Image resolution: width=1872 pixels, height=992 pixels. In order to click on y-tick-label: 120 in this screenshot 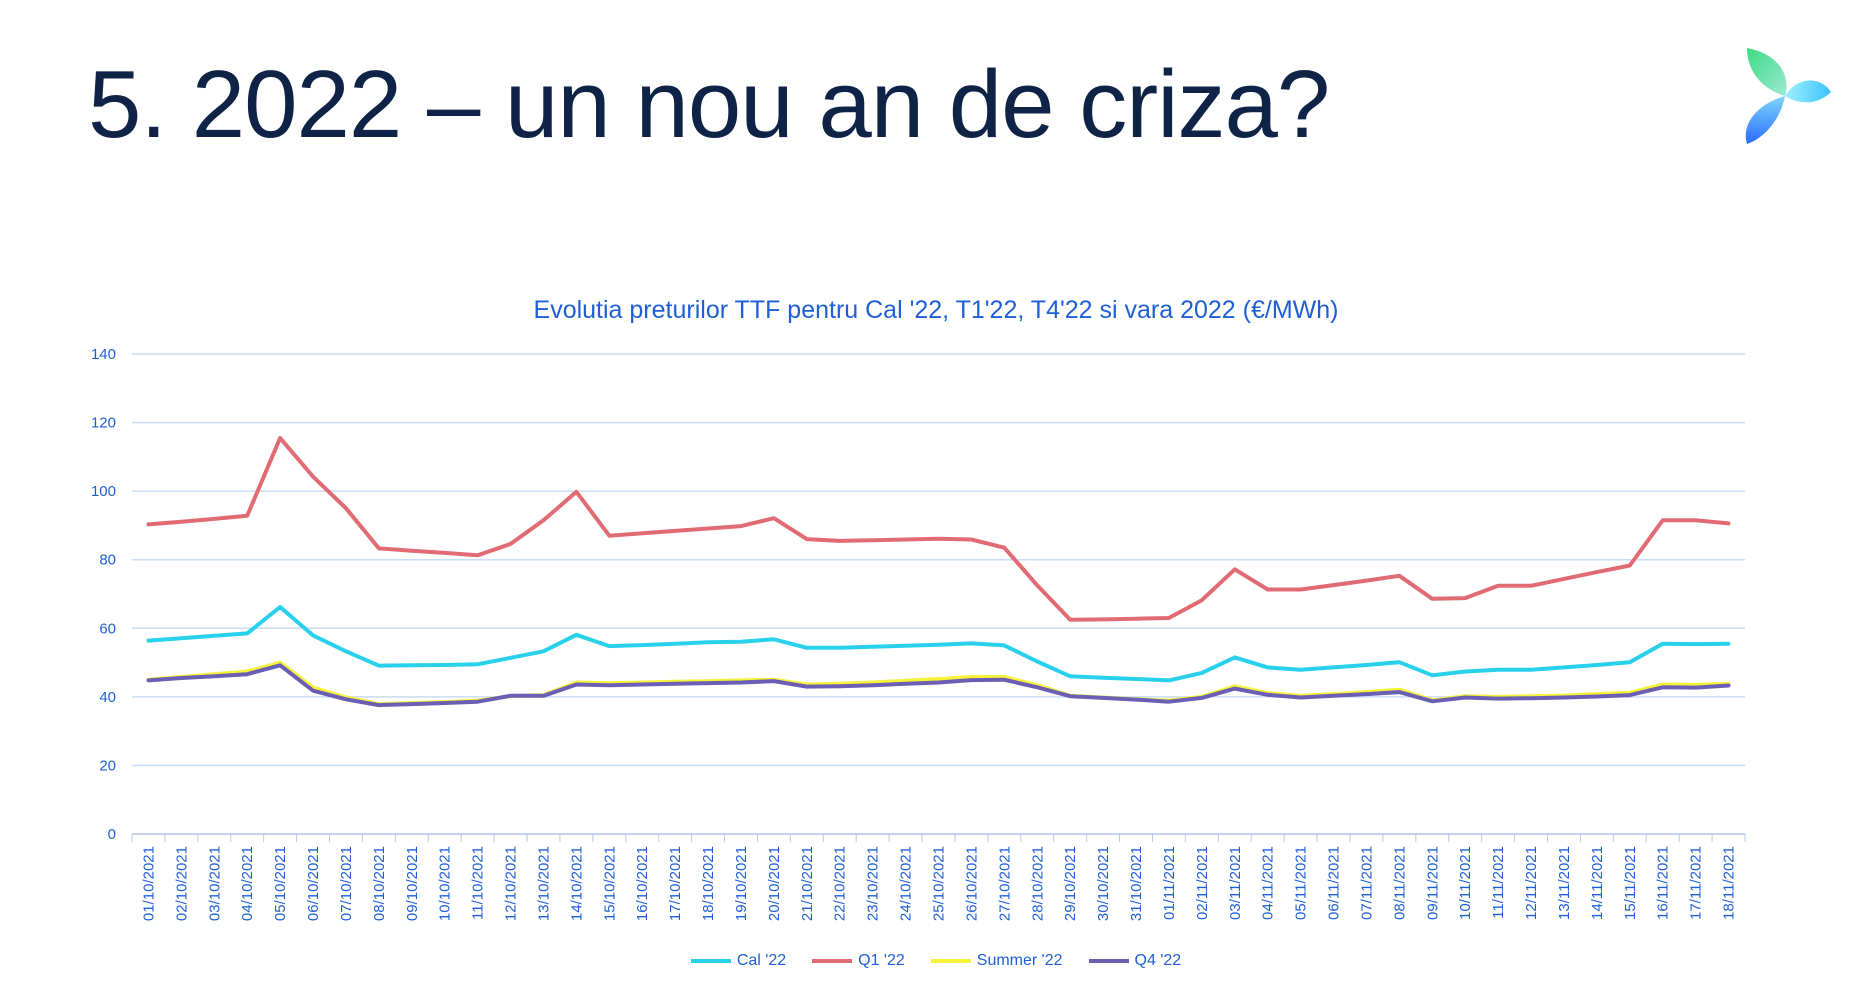, I will do `click(103, 423)`.